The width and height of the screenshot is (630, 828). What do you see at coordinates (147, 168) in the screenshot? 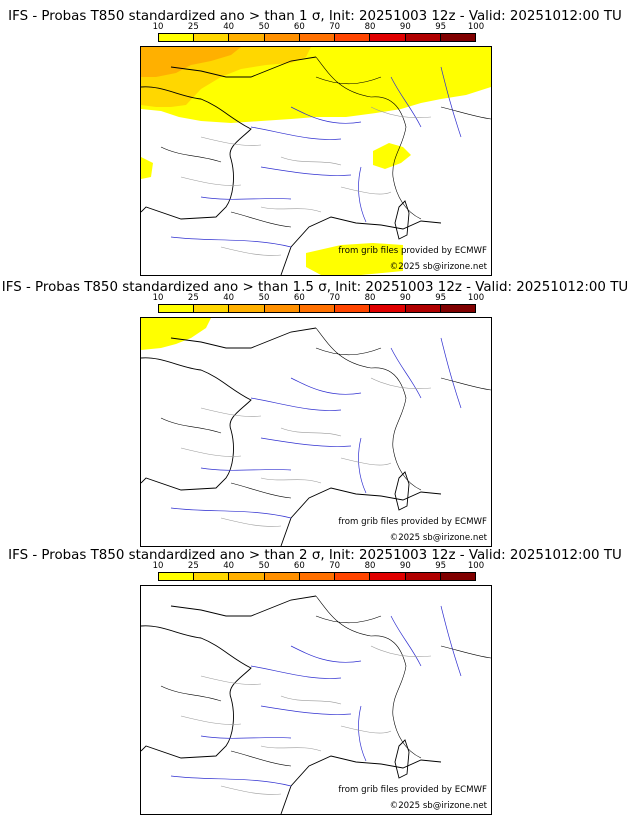
I see `shade-yellow-atlantic` at bounding box center [147, 168].